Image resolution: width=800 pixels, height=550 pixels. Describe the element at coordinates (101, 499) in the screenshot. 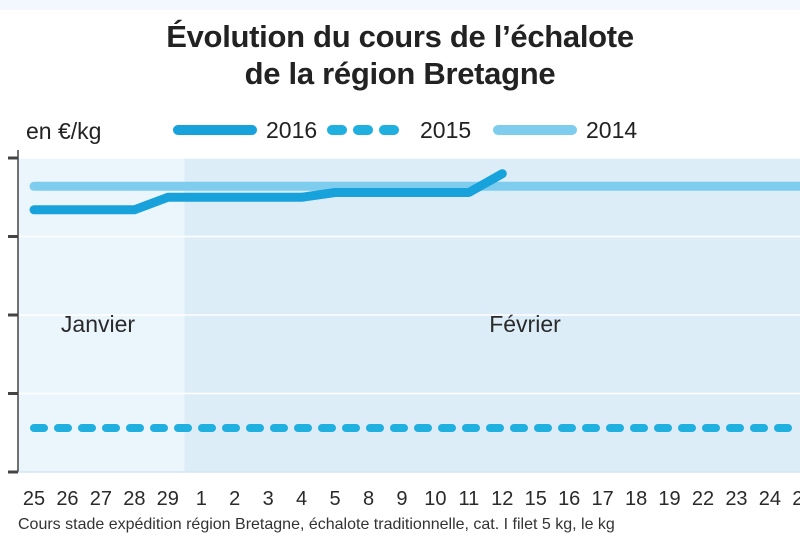

I see `x-tick-label-2: 27` at that location.